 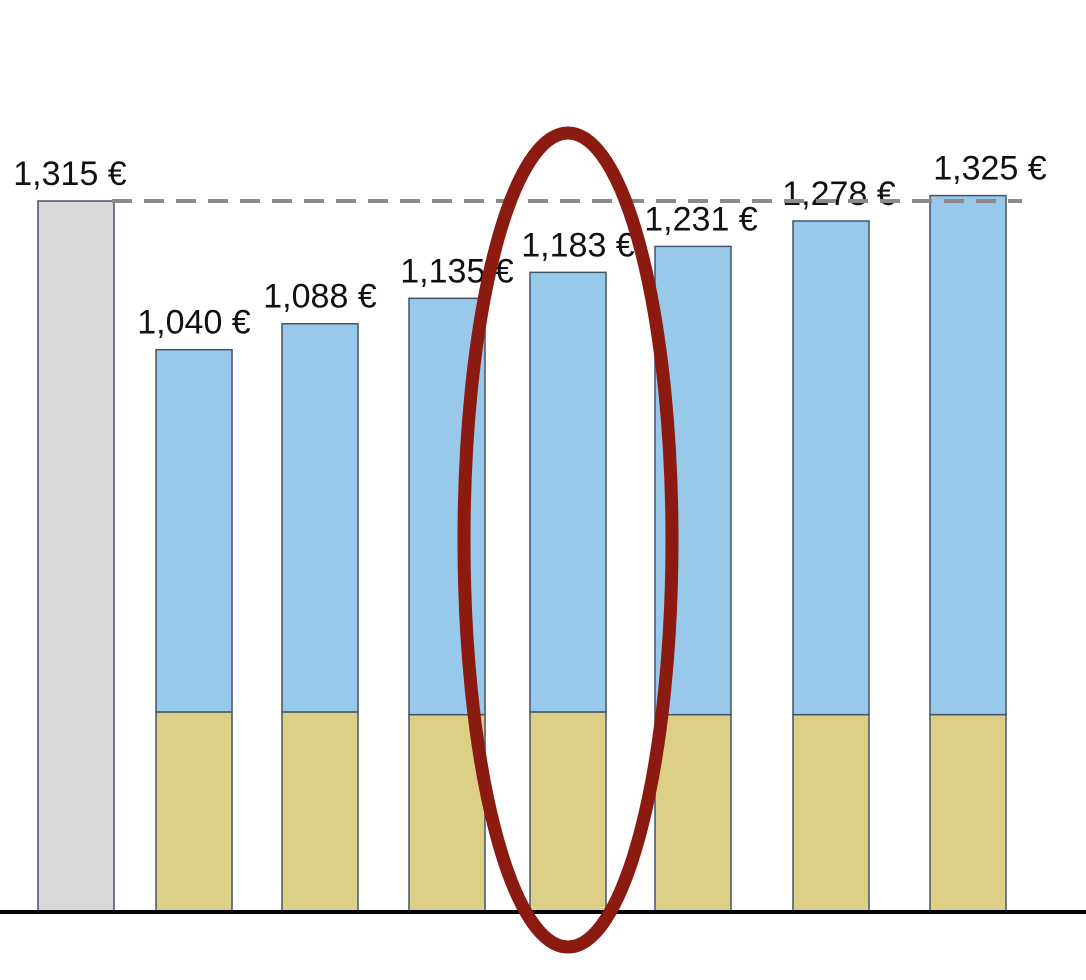 What do you see at coordinates (701, 219) in the screenshot?
I see `value-label-6: 1,231 €` at bounding box center [701, 219].